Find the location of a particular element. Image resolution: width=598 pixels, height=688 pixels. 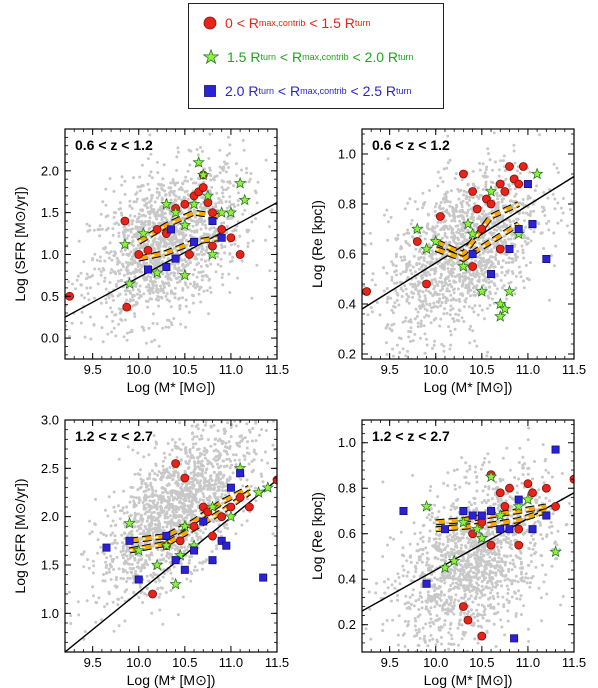

series-red is located at coordinates (155, 241).